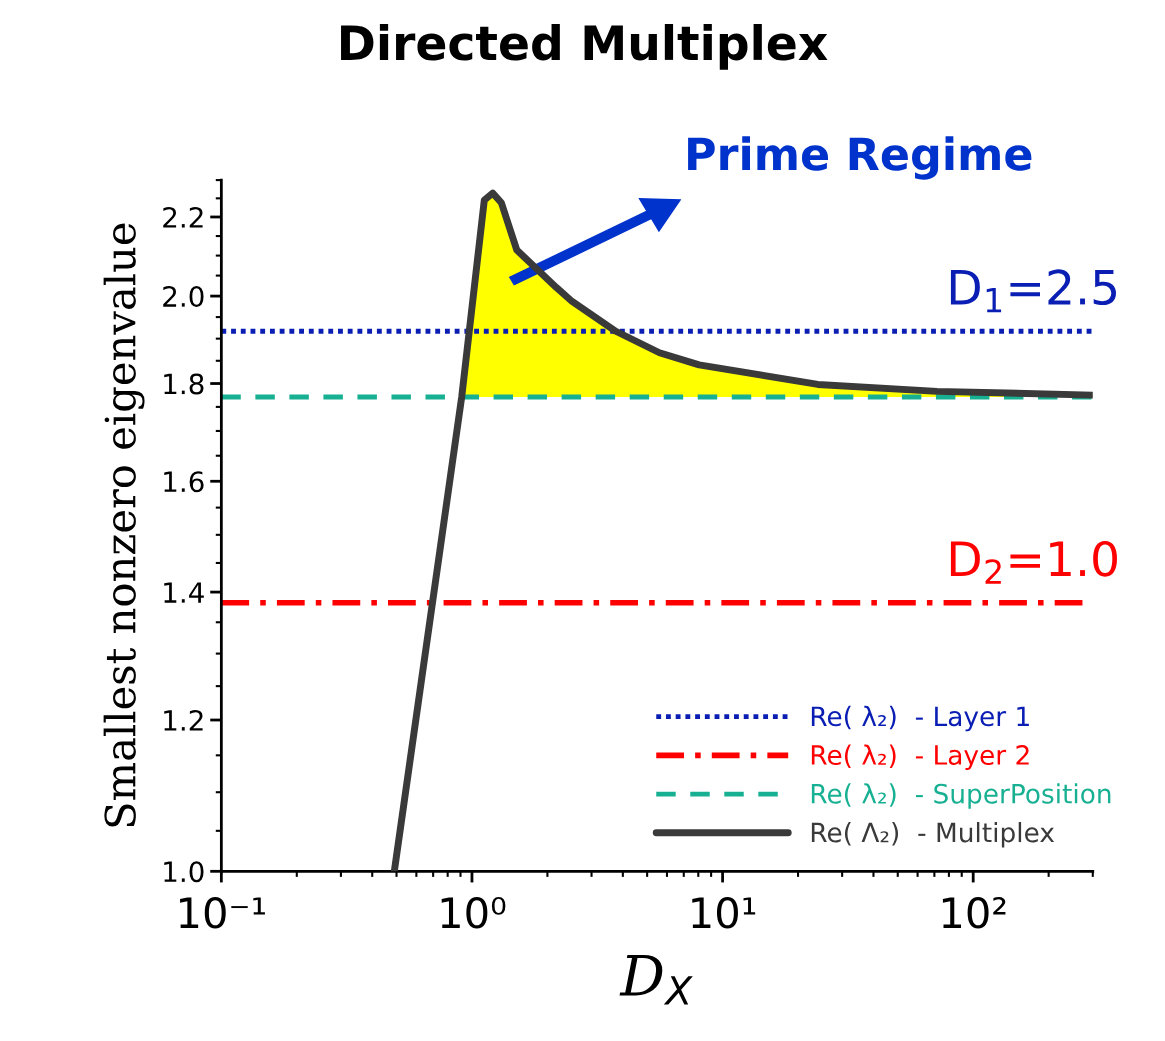 The width and height of the screenshot is (1165, 1041). I want to click on y-tick-label: 1.8, so click(184, 384).